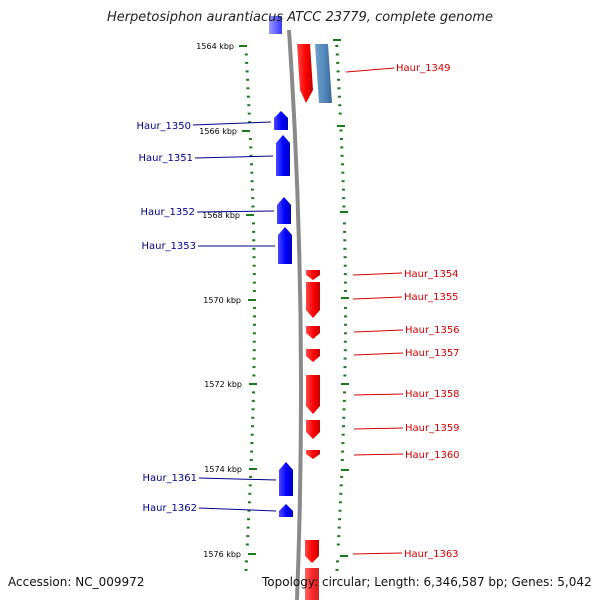 This screenshot has height=600, width=600. I want to click on gene-label: Haur_1357, so click(432, 353).